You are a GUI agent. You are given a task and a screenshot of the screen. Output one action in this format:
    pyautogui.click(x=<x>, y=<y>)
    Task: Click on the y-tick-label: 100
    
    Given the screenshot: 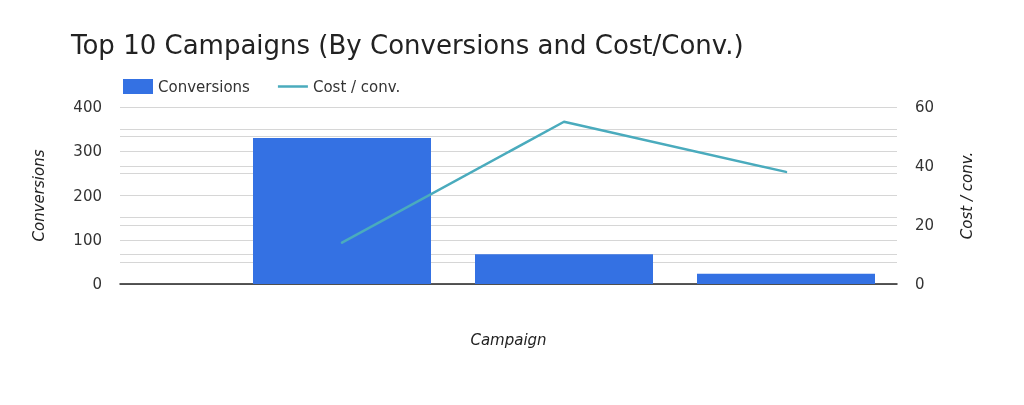 What is the action you would take?
    pyautogui.click(x=87, y=239)
    